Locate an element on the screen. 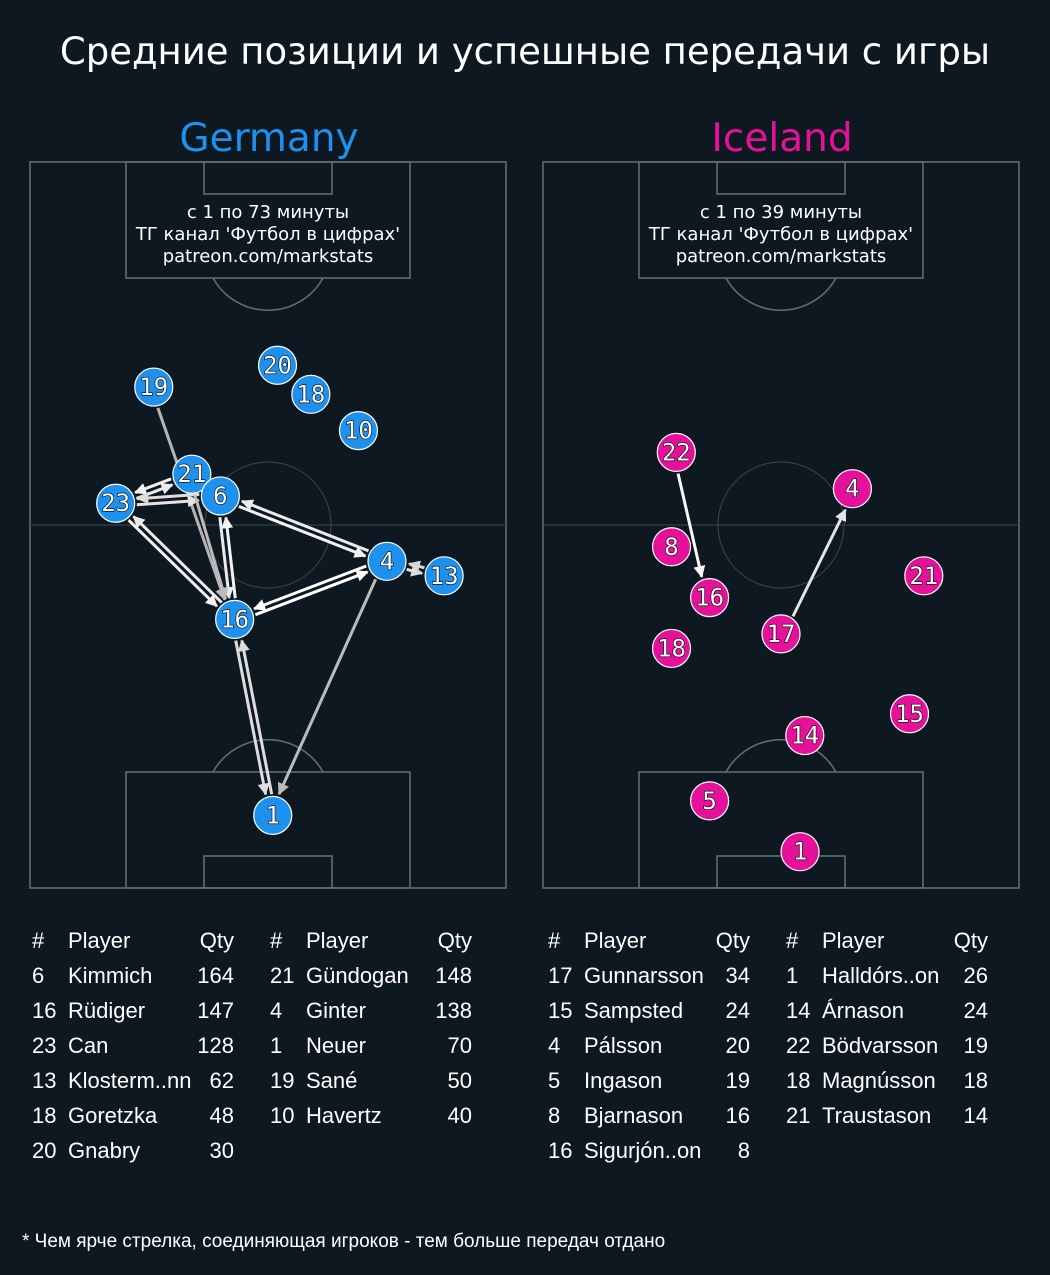 Image resolution: width=1050 pixels, height=1275 pixels. roster-cell-qty: 16 is located at coordinates (737, 1115).